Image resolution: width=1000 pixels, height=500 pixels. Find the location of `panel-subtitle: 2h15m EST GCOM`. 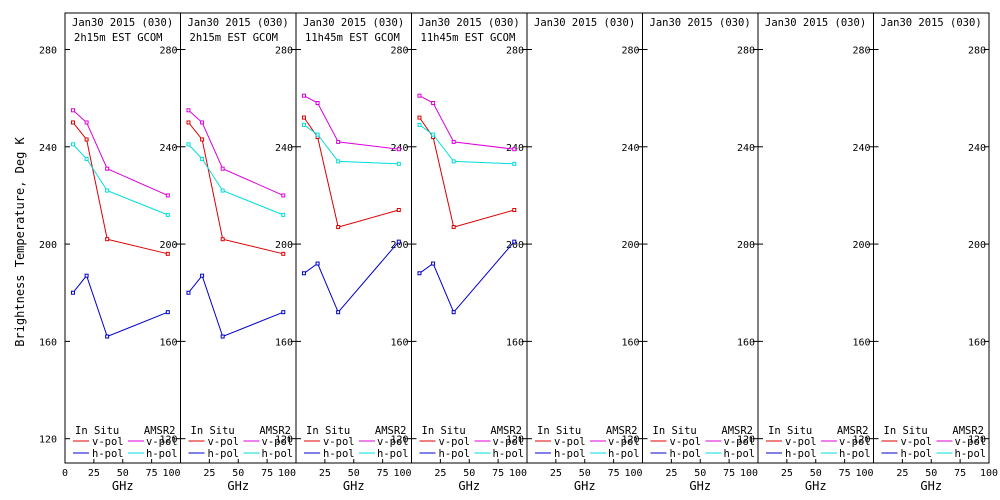

panel-subtitle: 2h15m EST GCOM is located at coordinates (234, 38).